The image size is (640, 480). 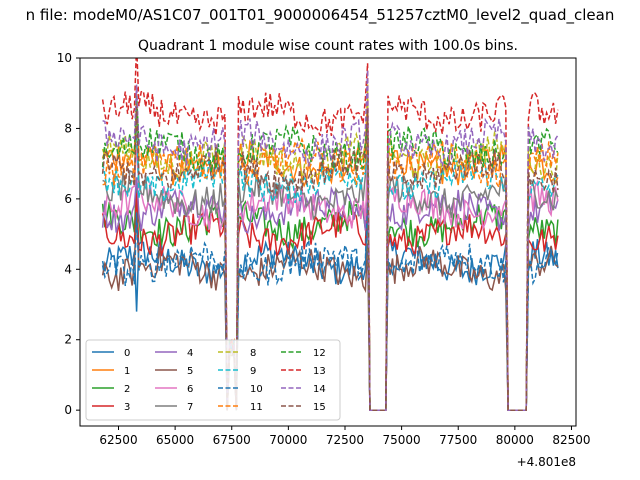 What do you see at coordinates (68, 410) in the screenshot?
I see `y-tick-label: 0` at bounding box center [68, 410].